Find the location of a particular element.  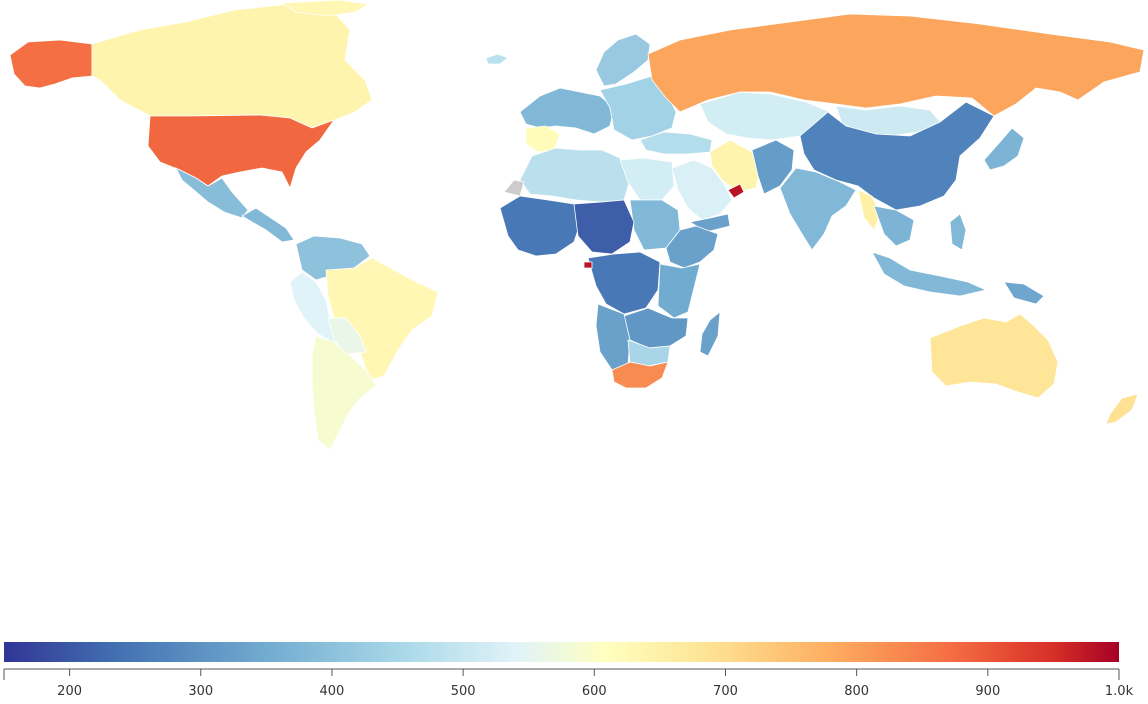

region-eastern-europe is located at coordinates (638, 108).